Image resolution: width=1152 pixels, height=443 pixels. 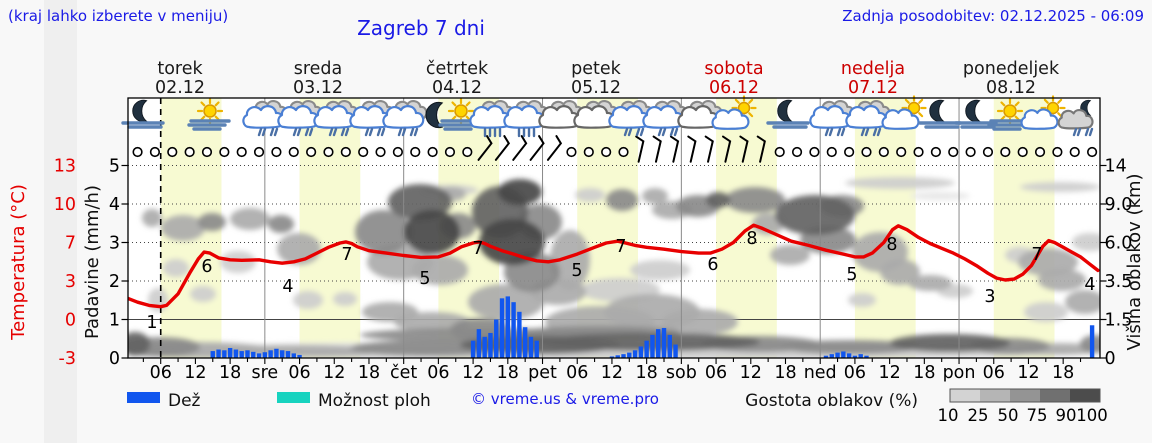 What do you see at coordinates (264, 373) in the screenshot?
I see `x-axis-tick-label: sre` at bounding box center [264, 373].